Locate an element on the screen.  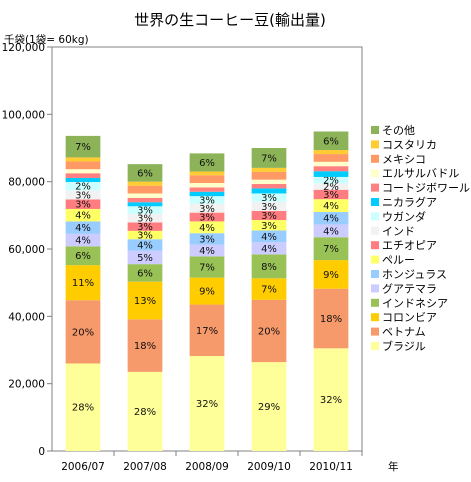
x-tick-label: 2010/11 is located at coordinates (331, 467).